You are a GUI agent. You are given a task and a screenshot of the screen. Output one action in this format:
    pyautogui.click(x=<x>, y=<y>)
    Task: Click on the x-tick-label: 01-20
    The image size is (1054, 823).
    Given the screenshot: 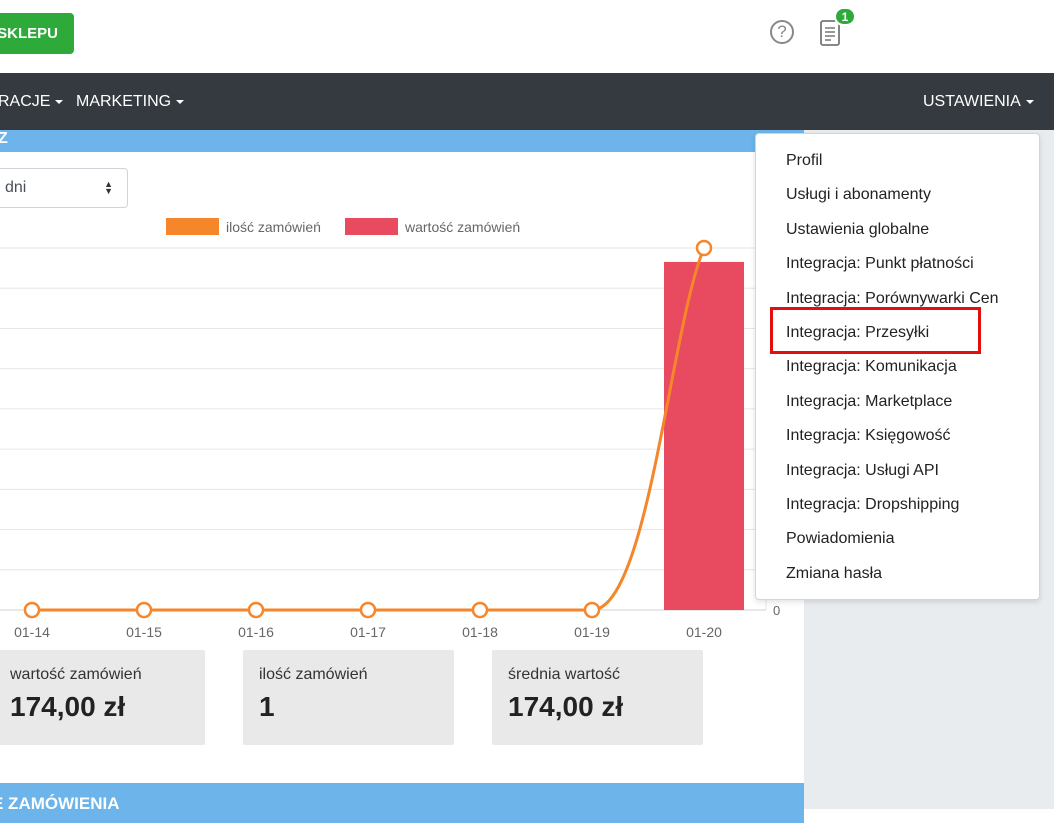 What is the action you would take?
    pyautogui.click(x=704, y=632)
    